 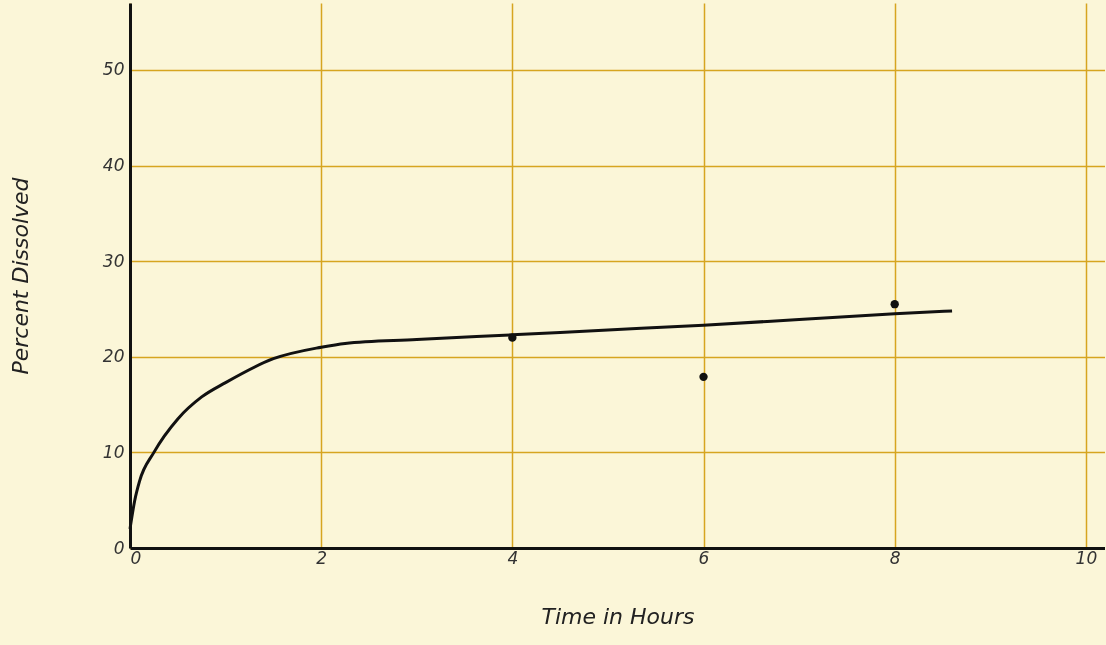 I want to click on x-tick-label: 6, so click(x=704, y=557).